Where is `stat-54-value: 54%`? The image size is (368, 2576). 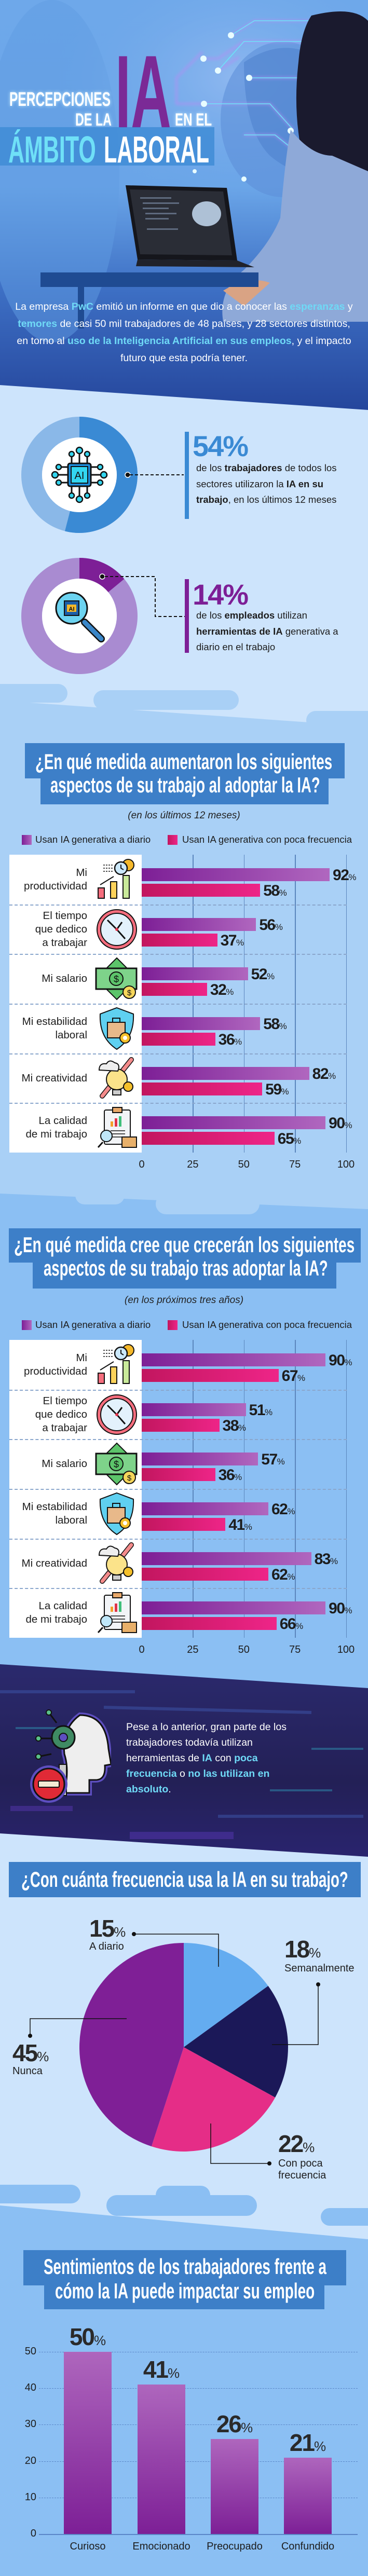 stat-54-value: 54% is located at coordinates (221, 446).